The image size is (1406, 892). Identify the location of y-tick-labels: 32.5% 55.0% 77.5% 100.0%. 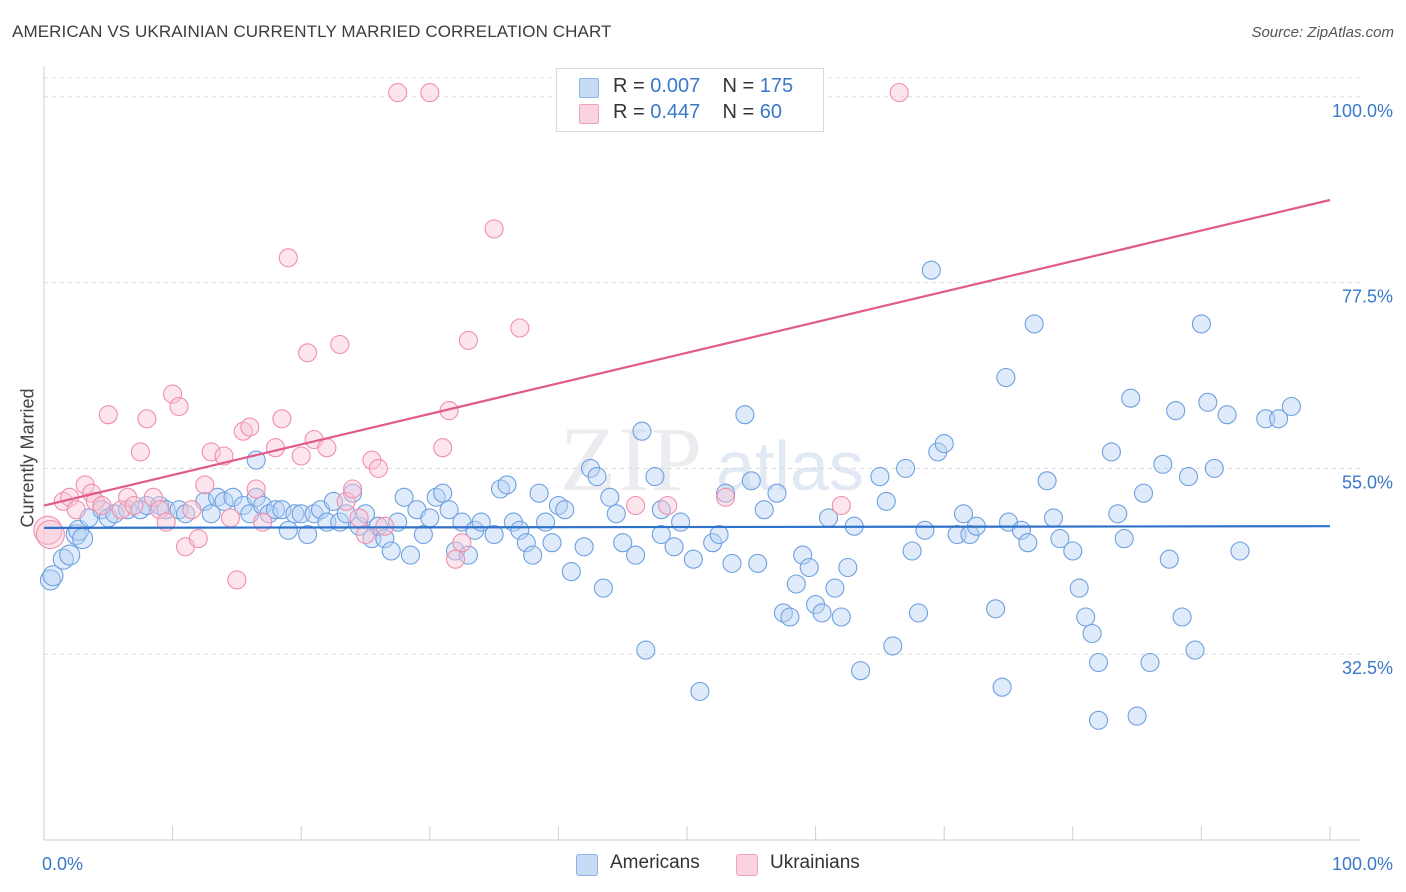
(1362, 389).